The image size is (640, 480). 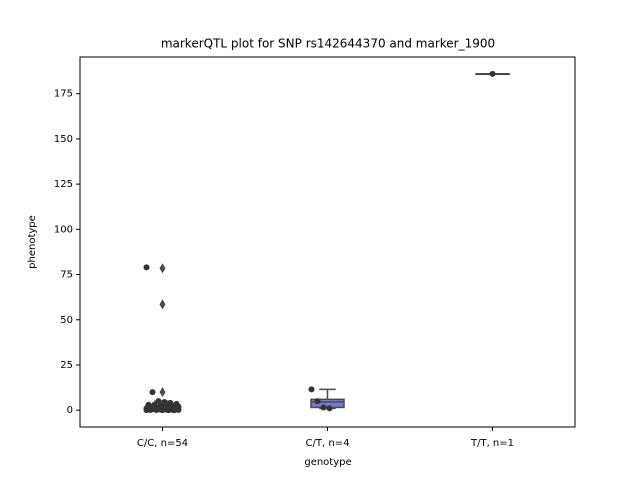 I want to click on y-tick-label: 25, so click(x=66, y=365).